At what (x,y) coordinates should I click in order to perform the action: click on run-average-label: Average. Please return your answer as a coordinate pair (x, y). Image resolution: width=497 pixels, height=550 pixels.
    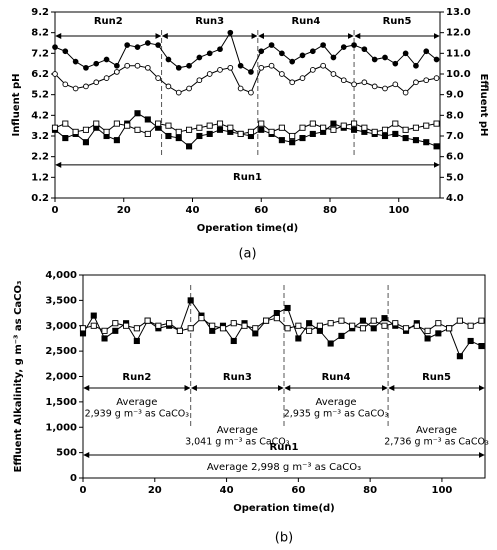
    Looking at the image, I should click on (336, 402).